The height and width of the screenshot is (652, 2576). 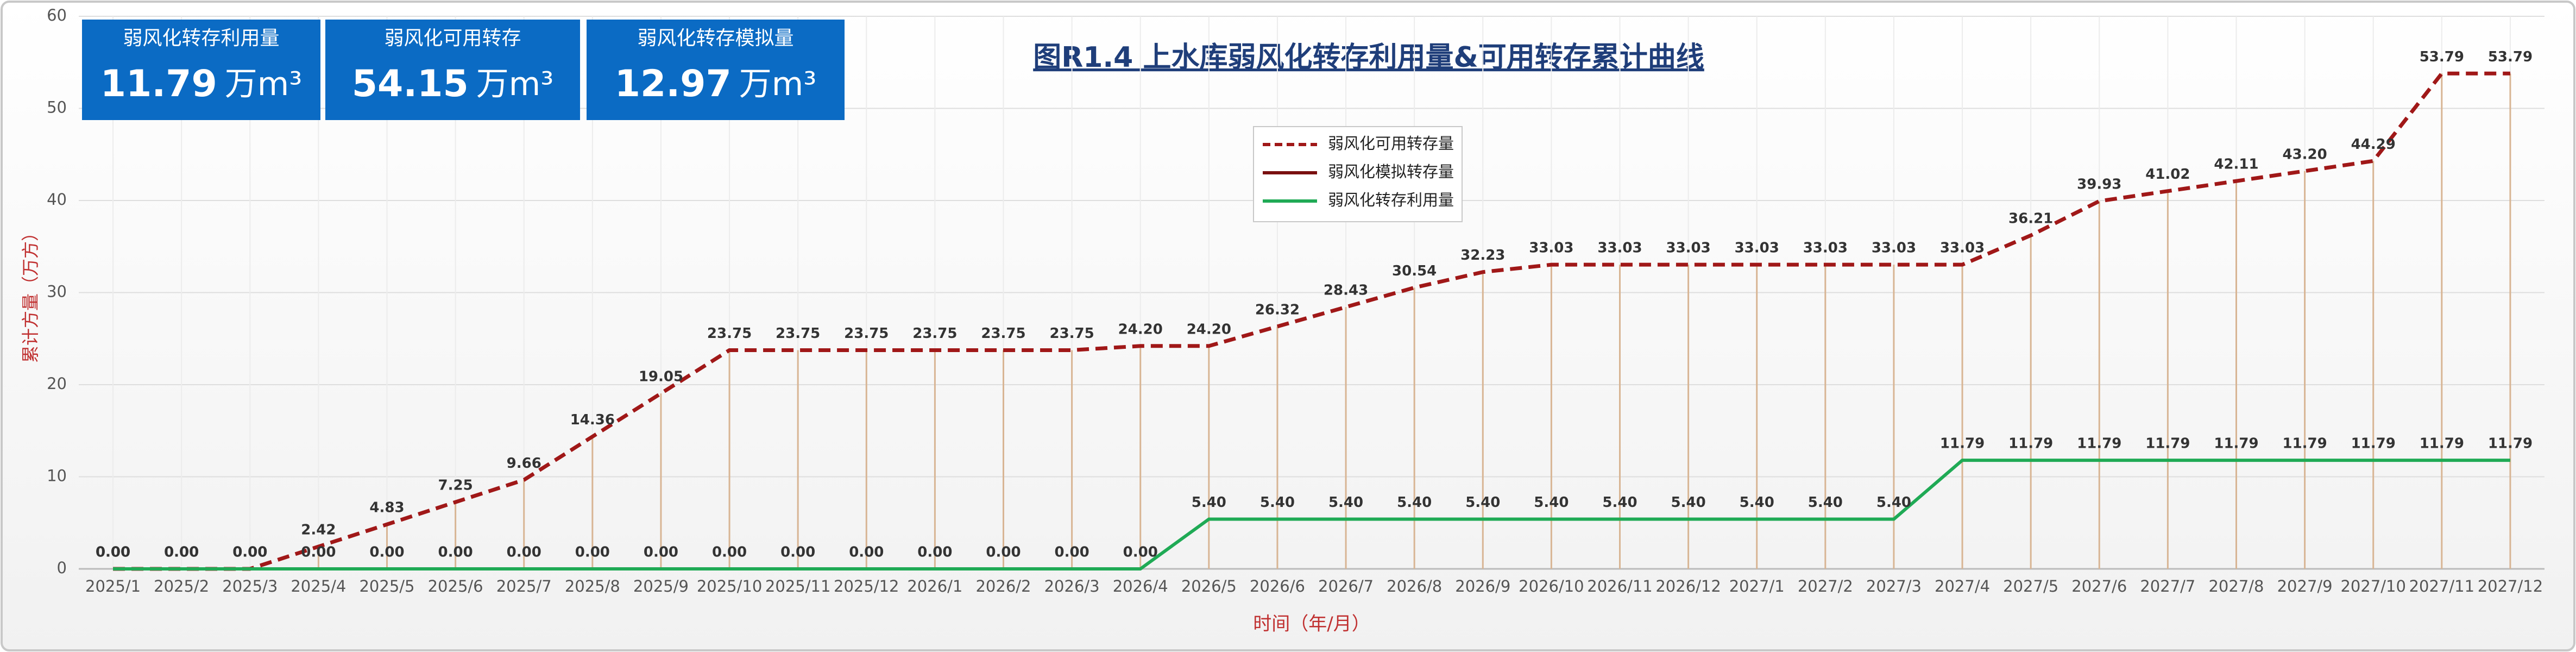 What do you see at coordinates (866, 586) in the screenshot?
I see `x-tick-label: 2025/12` at bounding box center [866, 586].